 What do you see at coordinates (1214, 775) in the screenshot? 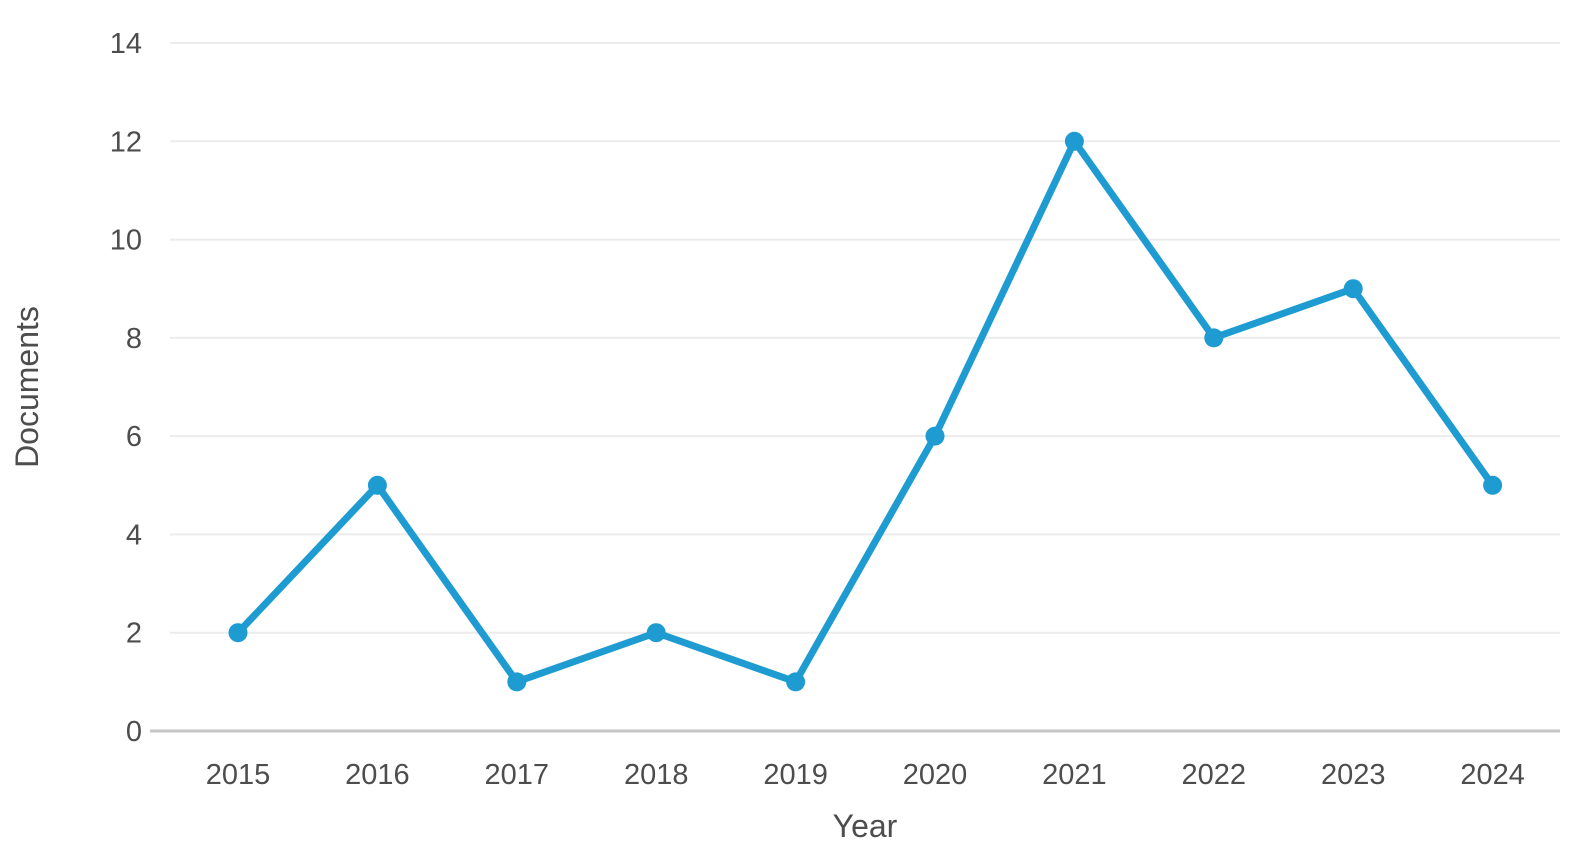
I see `x-tick-label-2022: 2022` at bounding box center [1214, 775].